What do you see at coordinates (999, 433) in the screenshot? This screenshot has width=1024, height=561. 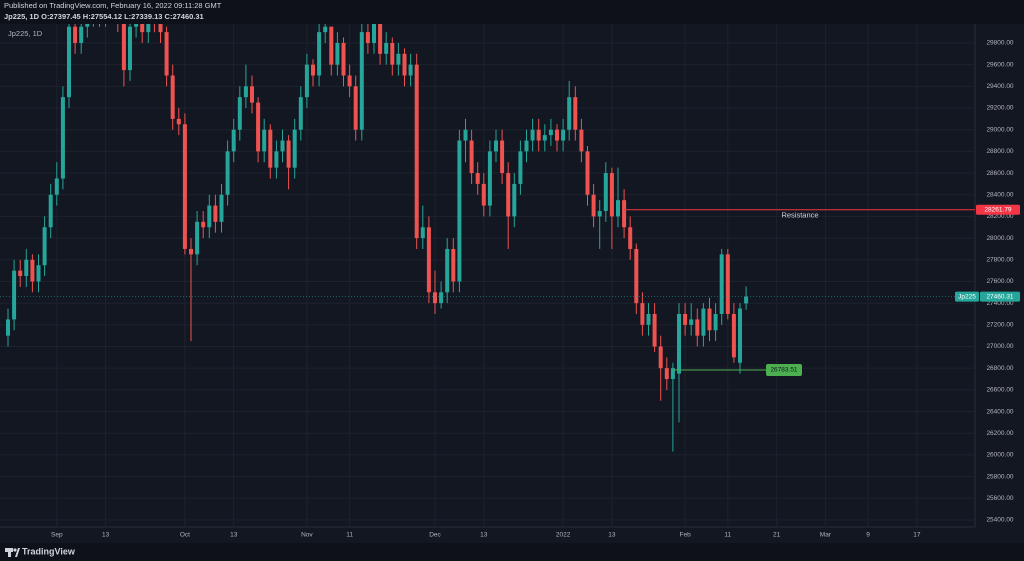 I see `y-tick-label: 26200.00` at bounding box center [999, 433].